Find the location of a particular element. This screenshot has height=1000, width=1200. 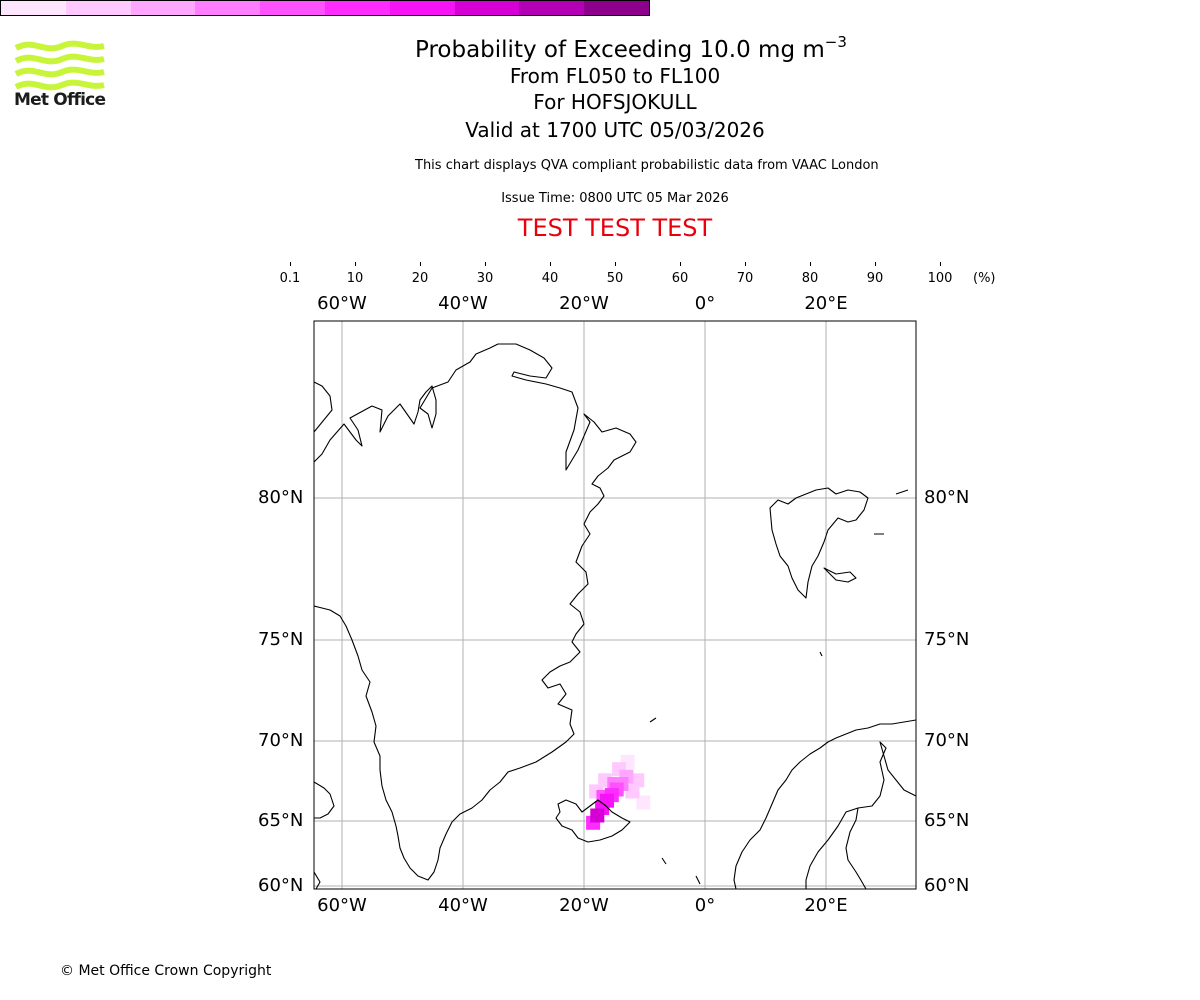

lon-label-top-20e: 20°E is located at coordinates (826, 303).